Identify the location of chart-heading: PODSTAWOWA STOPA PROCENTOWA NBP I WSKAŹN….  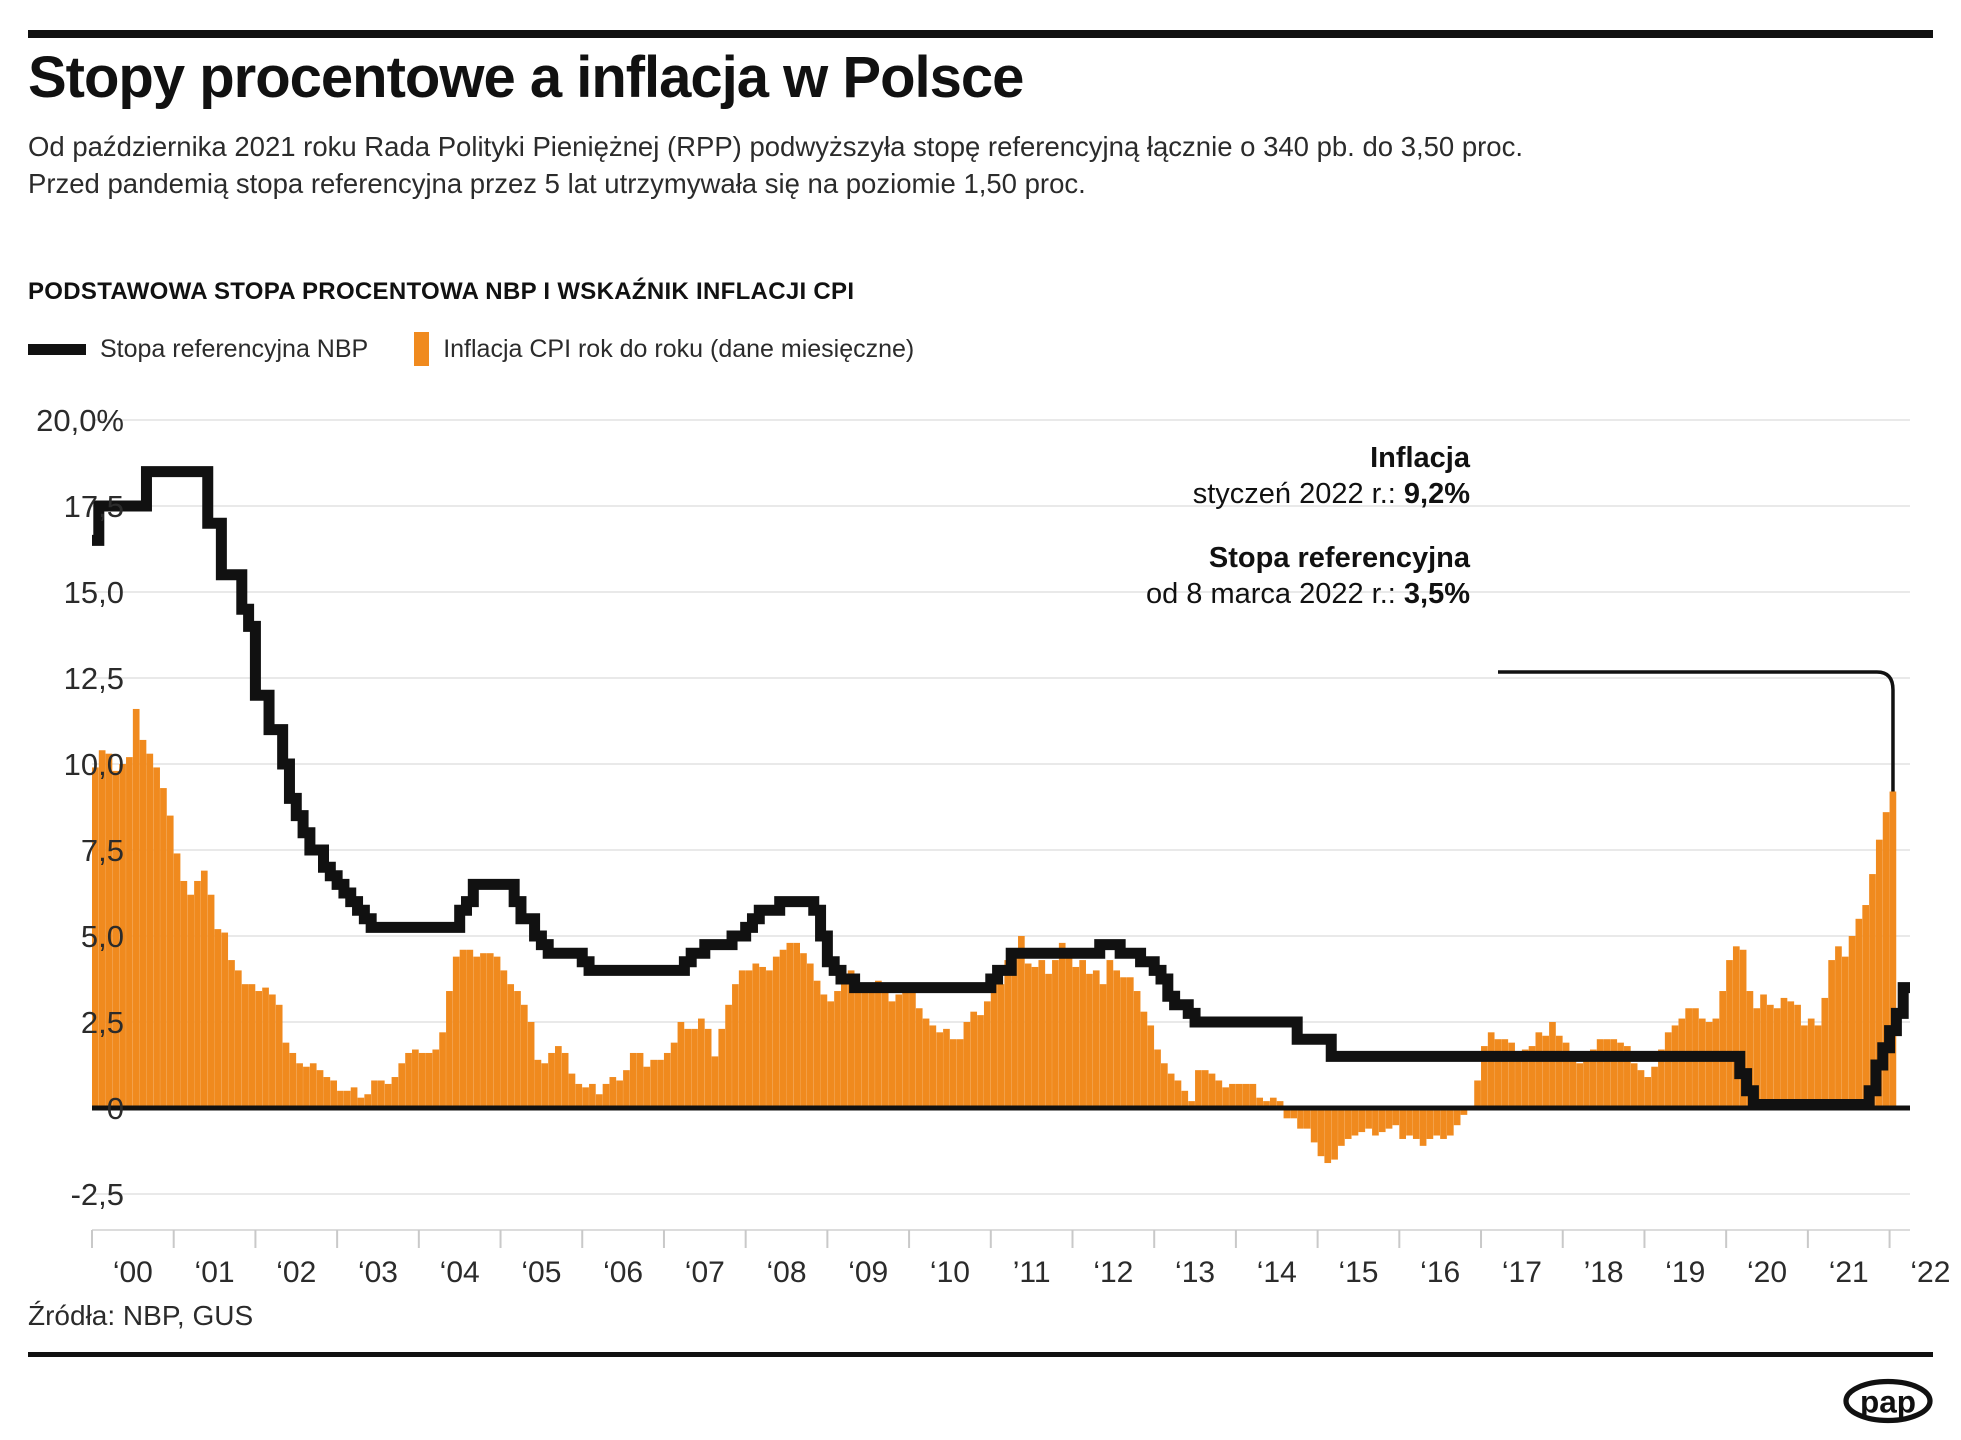
(441, 291).